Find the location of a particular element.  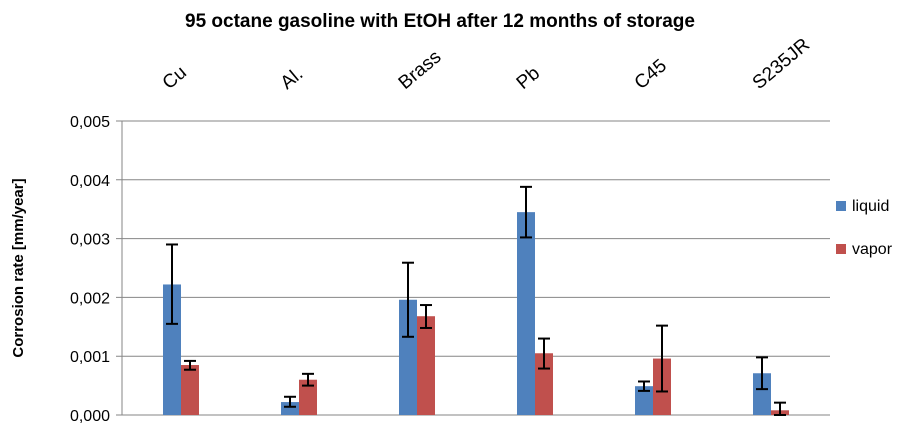

category-label: S235JR is located at coordinates (781, 64).